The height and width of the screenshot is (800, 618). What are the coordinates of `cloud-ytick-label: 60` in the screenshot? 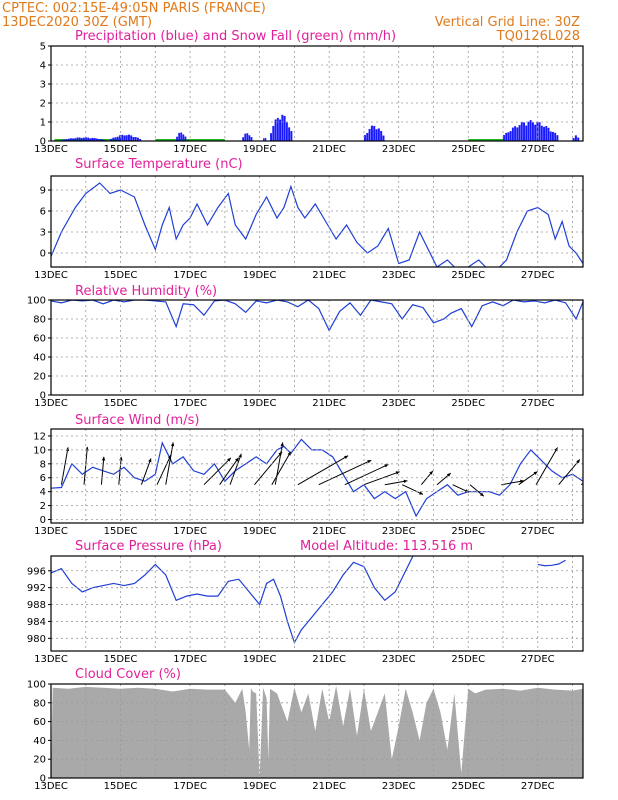 It's located at (39, 722).